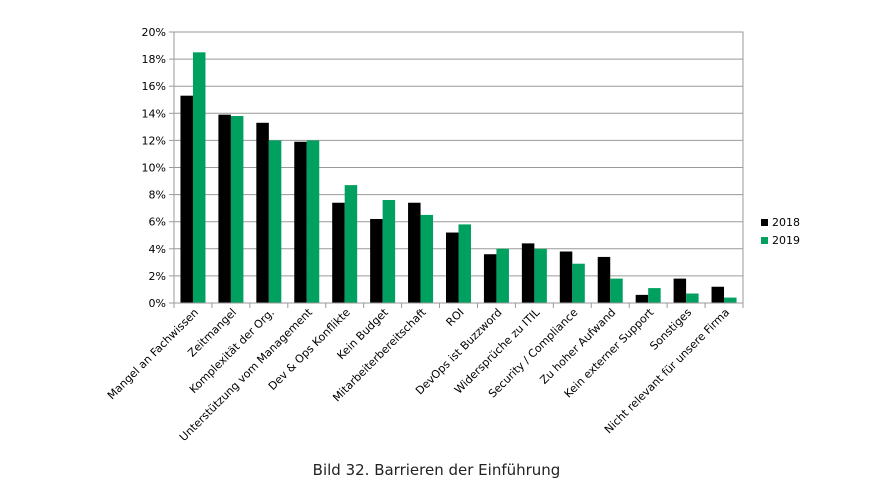 This screenshot has width=873, height=497. I want to click on y-tick-label: 18%, so click(154, 59).